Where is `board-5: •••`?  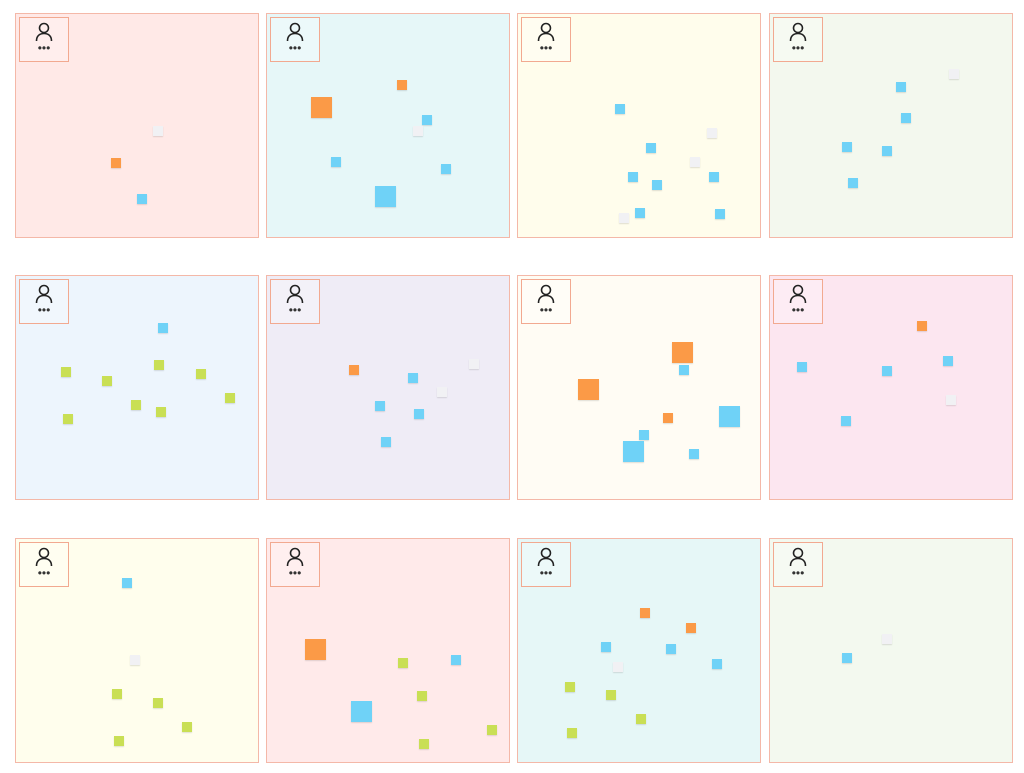
board-5: ••• is located at coordinates (137, 387).